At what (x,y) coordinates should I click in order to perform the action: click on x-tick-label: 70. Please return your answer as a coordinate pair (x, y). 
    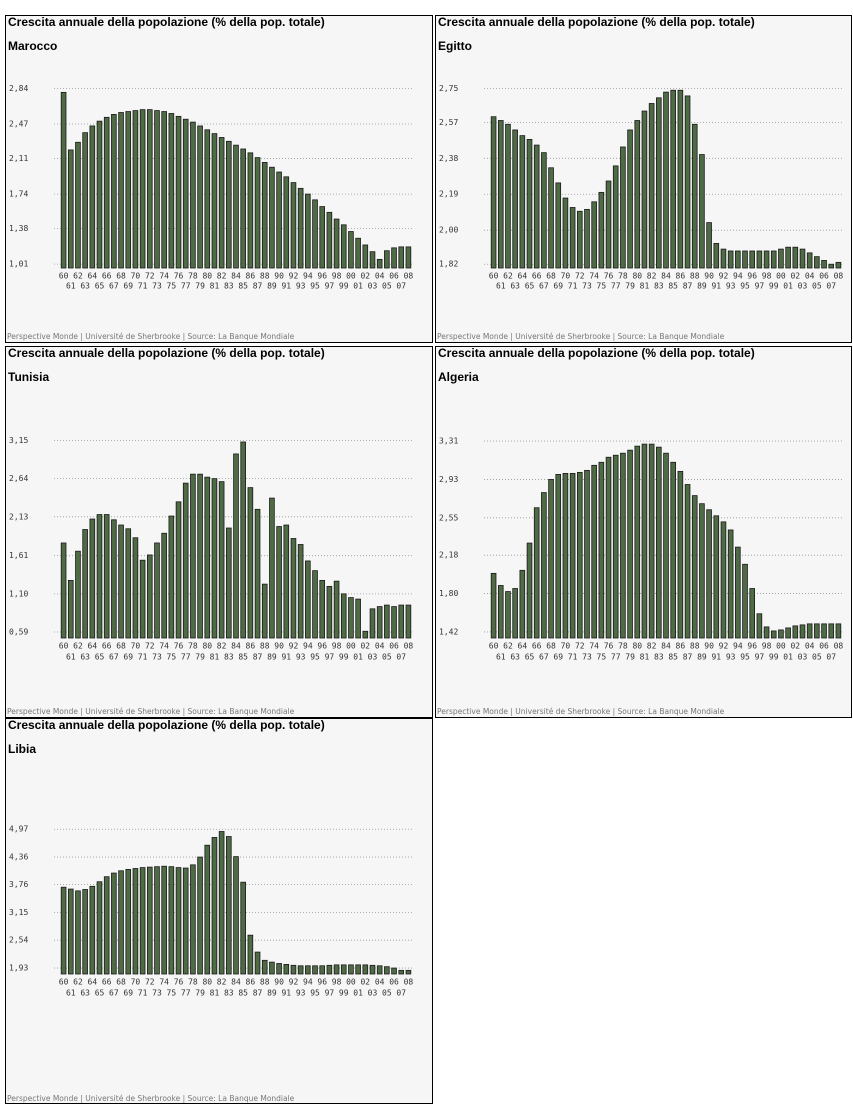
    Looking at the image, I should click on (136, 982).